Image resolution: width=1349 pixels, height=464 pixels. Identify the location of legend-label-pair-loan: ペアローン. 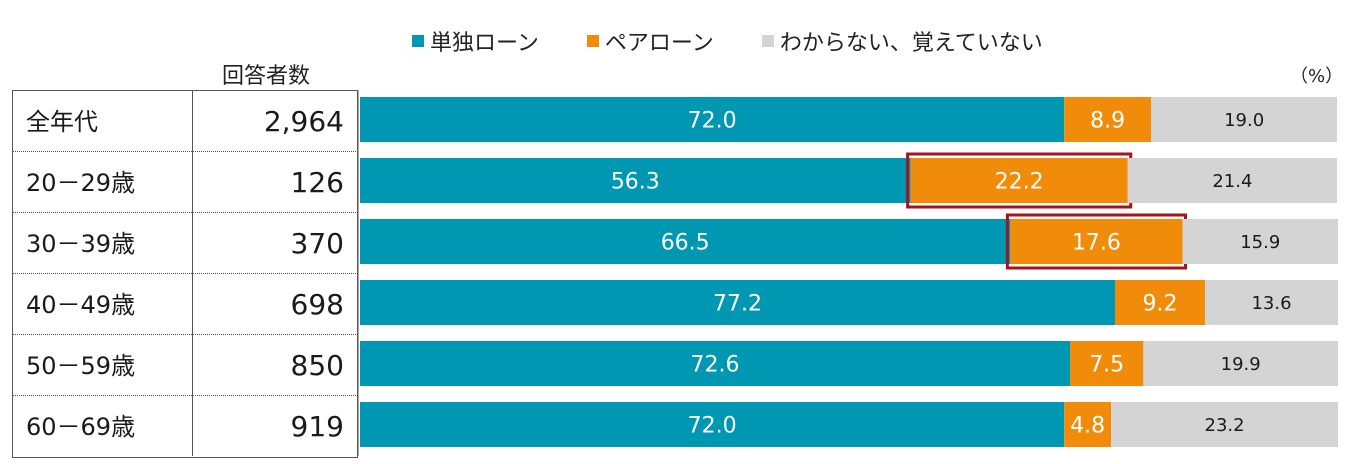
(659, 43).